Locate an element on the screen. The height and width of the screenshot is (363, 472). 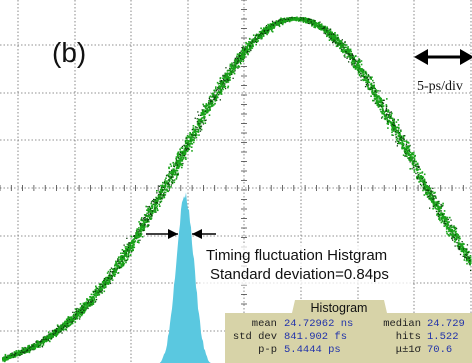
row-value: 841.902 fs is located at coordinates (315, 337).